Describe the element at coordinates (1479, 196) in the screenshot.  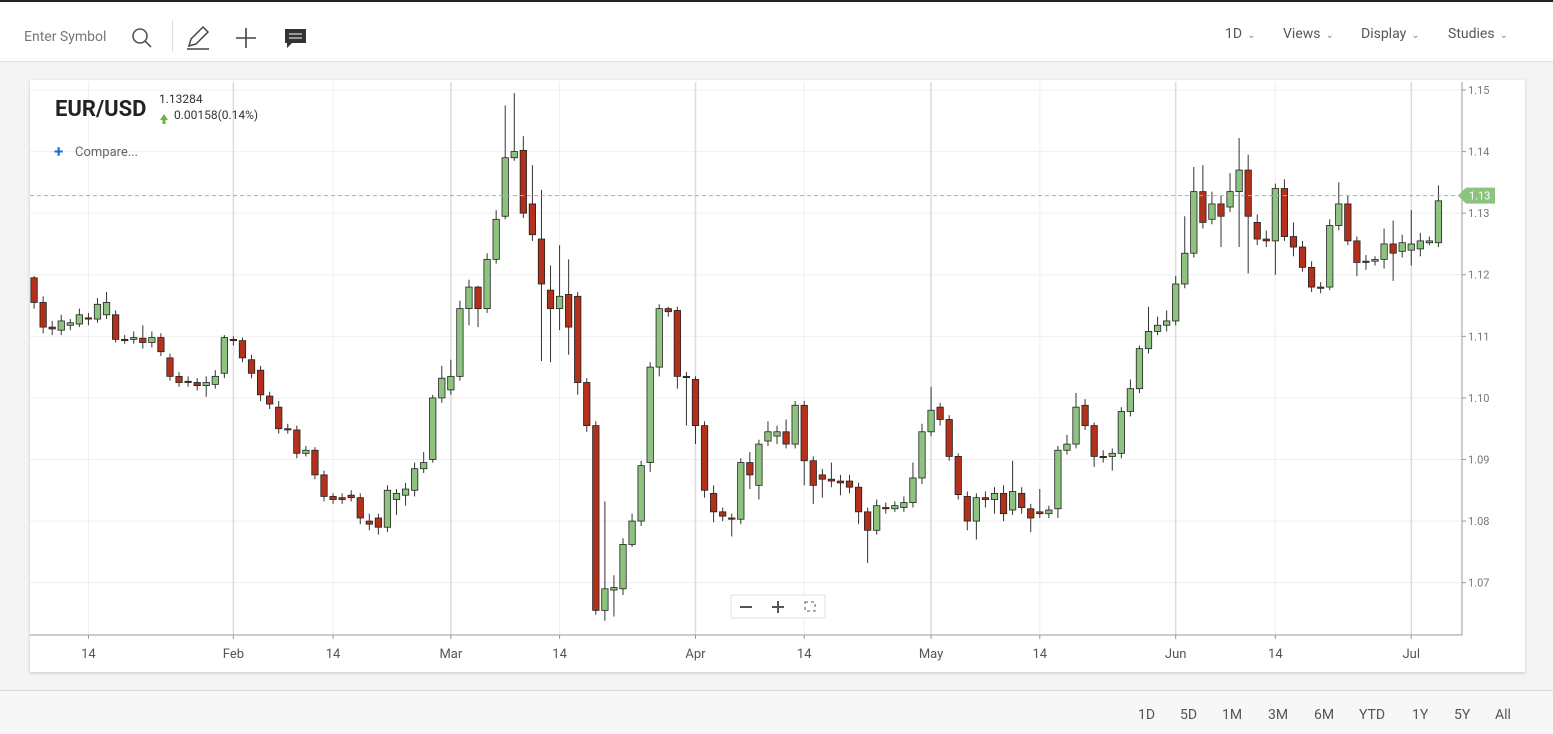
I see `price-tag-label: 1.13` at that location.